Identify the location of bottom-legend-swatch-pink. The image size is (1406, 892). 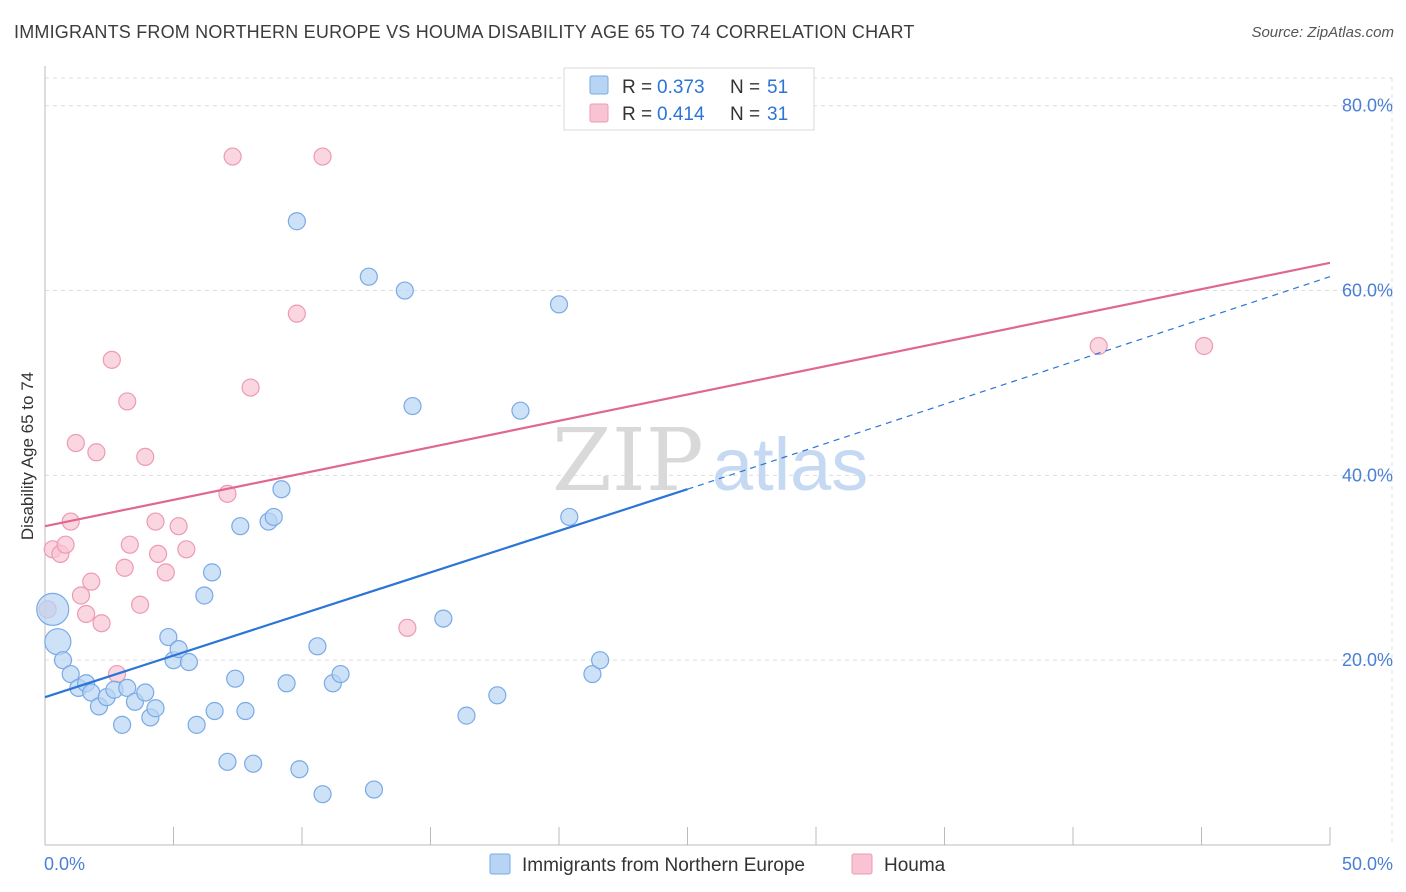
(862, 864).